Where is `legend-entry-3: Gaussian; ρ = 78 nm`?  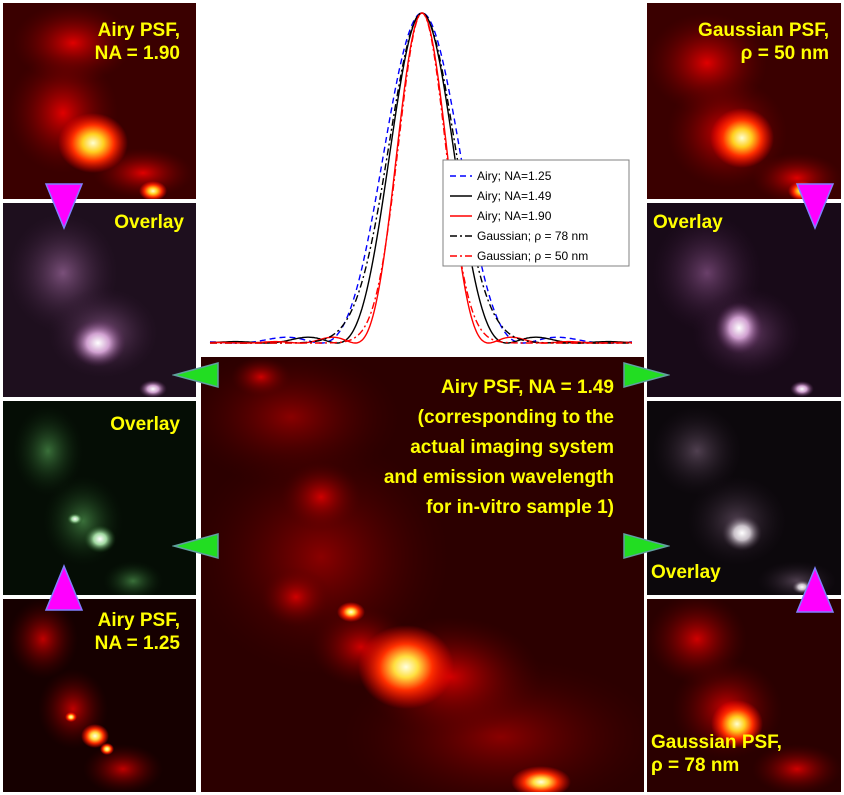
legend-entry-3: Gaussian; ρ = 78 nm is located at coordinates (532, 236).